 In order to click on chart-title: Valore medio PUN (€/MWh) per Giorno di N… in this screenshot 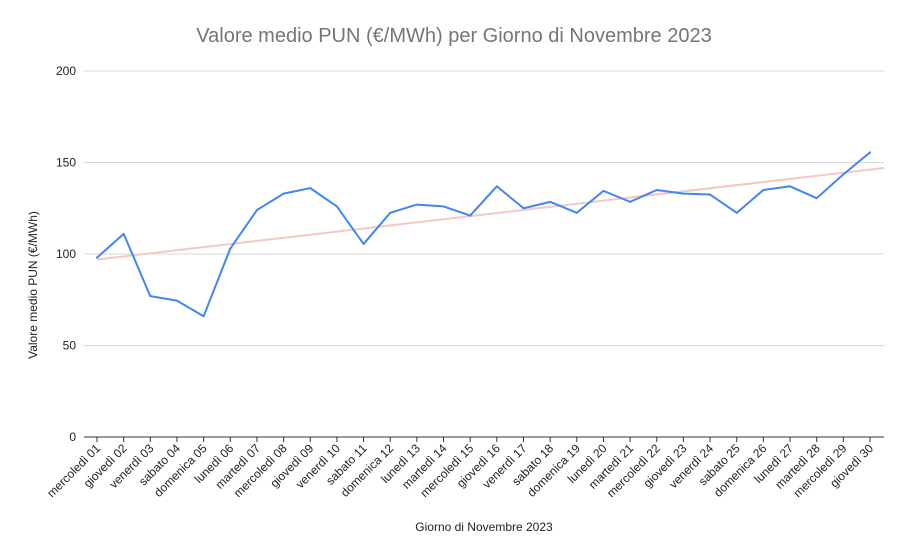, I will do `click(453, 36)`.